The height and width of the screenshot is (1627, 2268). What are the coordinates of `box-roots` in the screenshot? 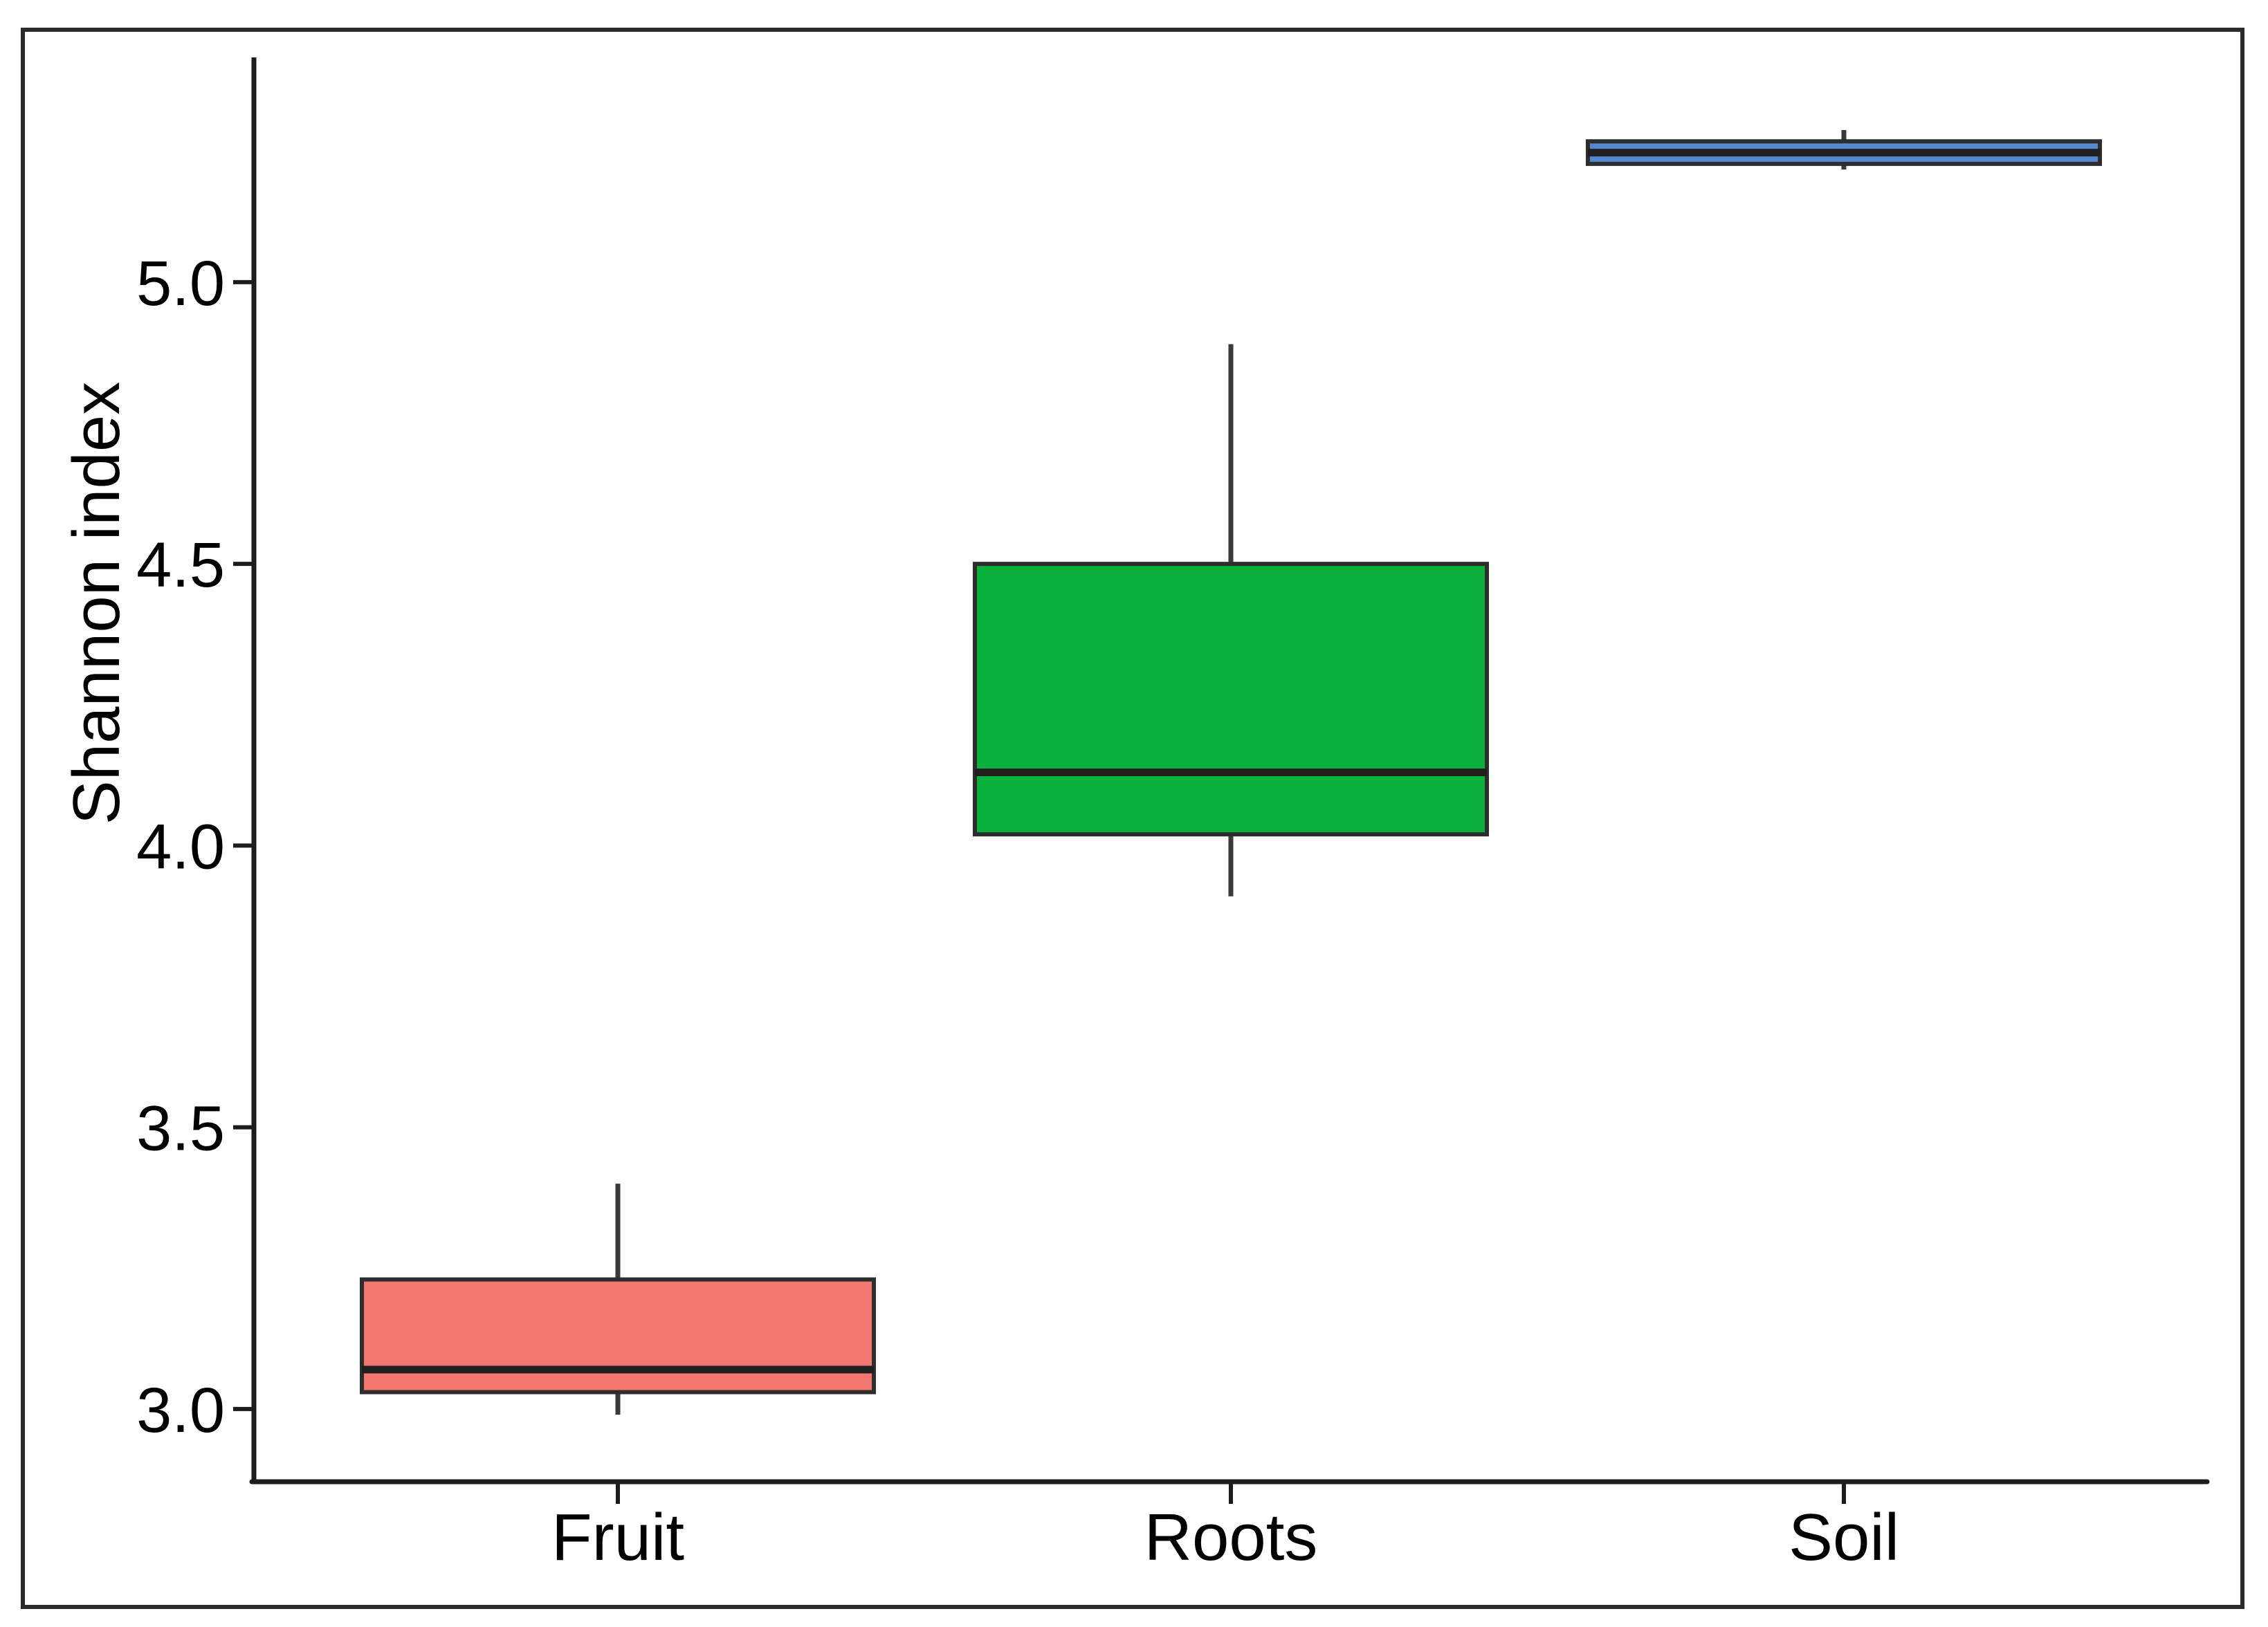 It's located at (1231, 620).